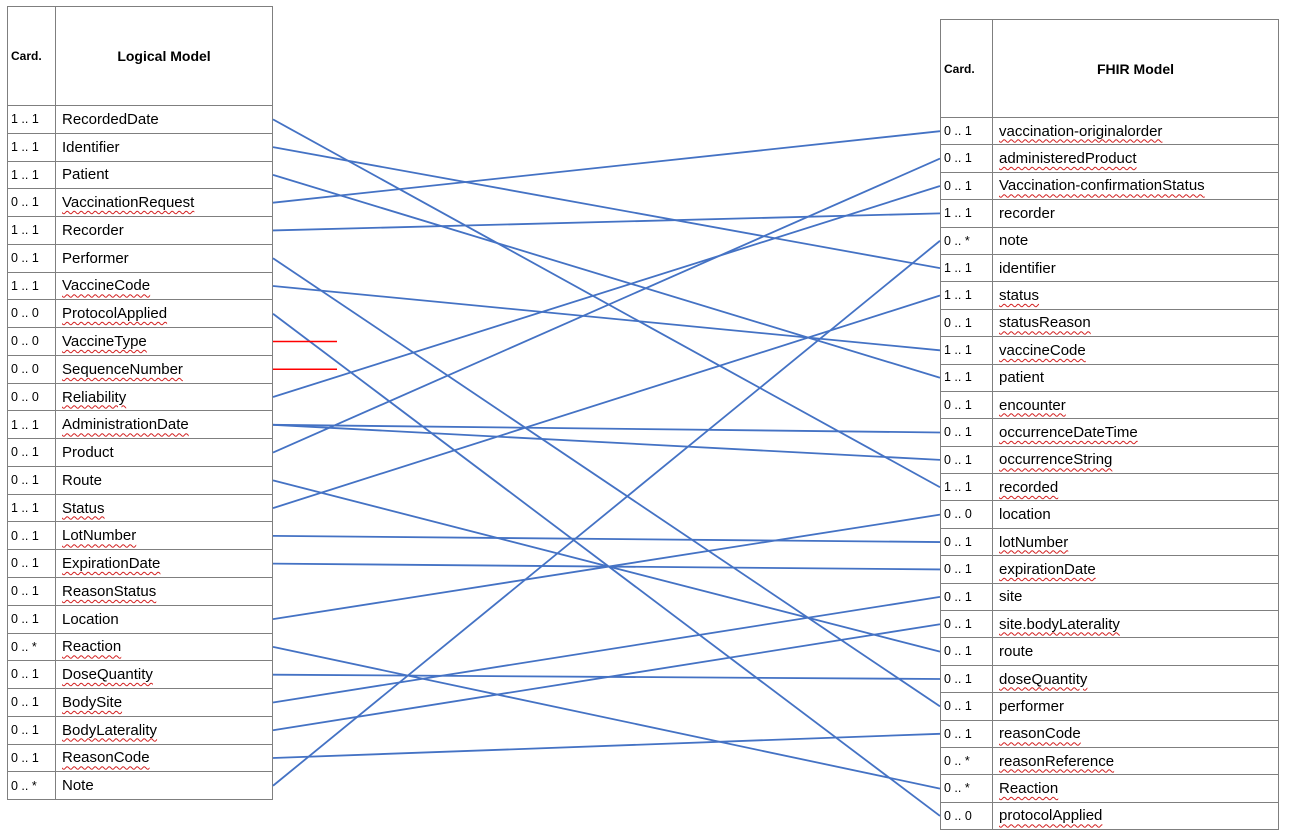  Describe the element at coordinates (1135, 350) in the screenshot. I see `element-name-cell: vaccineCode` at that location.